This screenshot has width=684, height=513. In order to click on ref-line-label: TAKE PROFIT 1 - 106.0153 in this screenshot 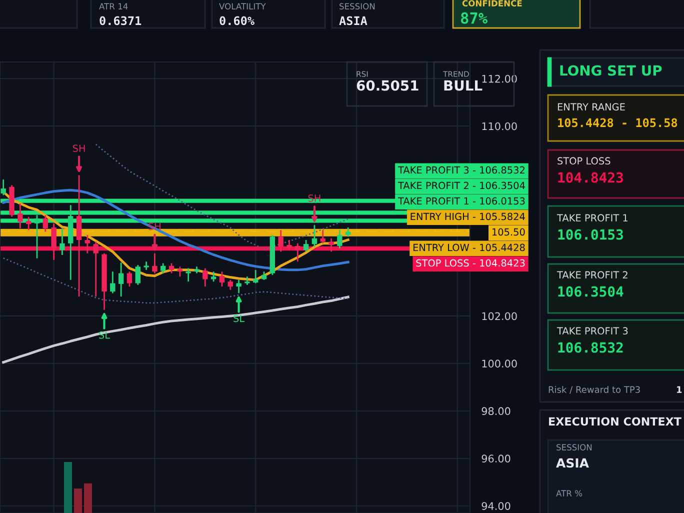, I will do `click(461, 201)`.